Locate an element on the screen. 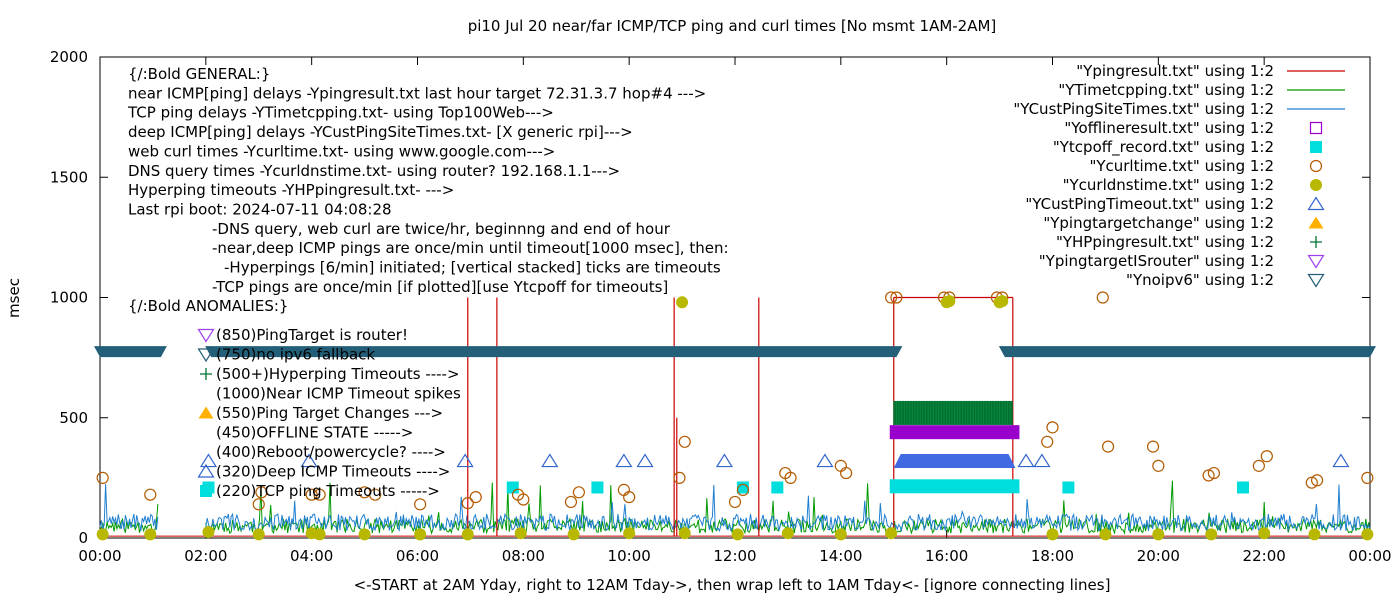 The width and height of the screenshot is (1400, 600). legend-symbol-ycurltime is located at coordinates (1316, 166).